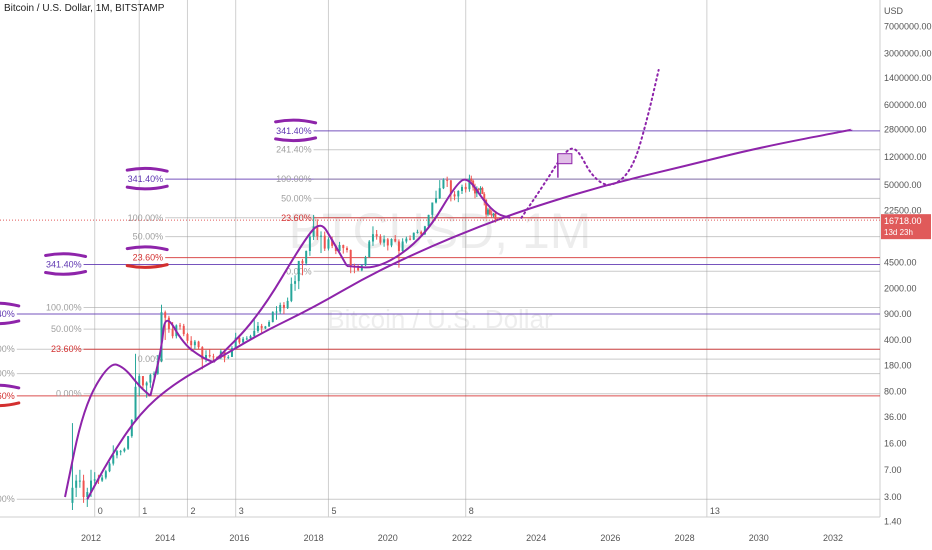  I want to click on y-tick-label: 120000.00, so click(905, 157).